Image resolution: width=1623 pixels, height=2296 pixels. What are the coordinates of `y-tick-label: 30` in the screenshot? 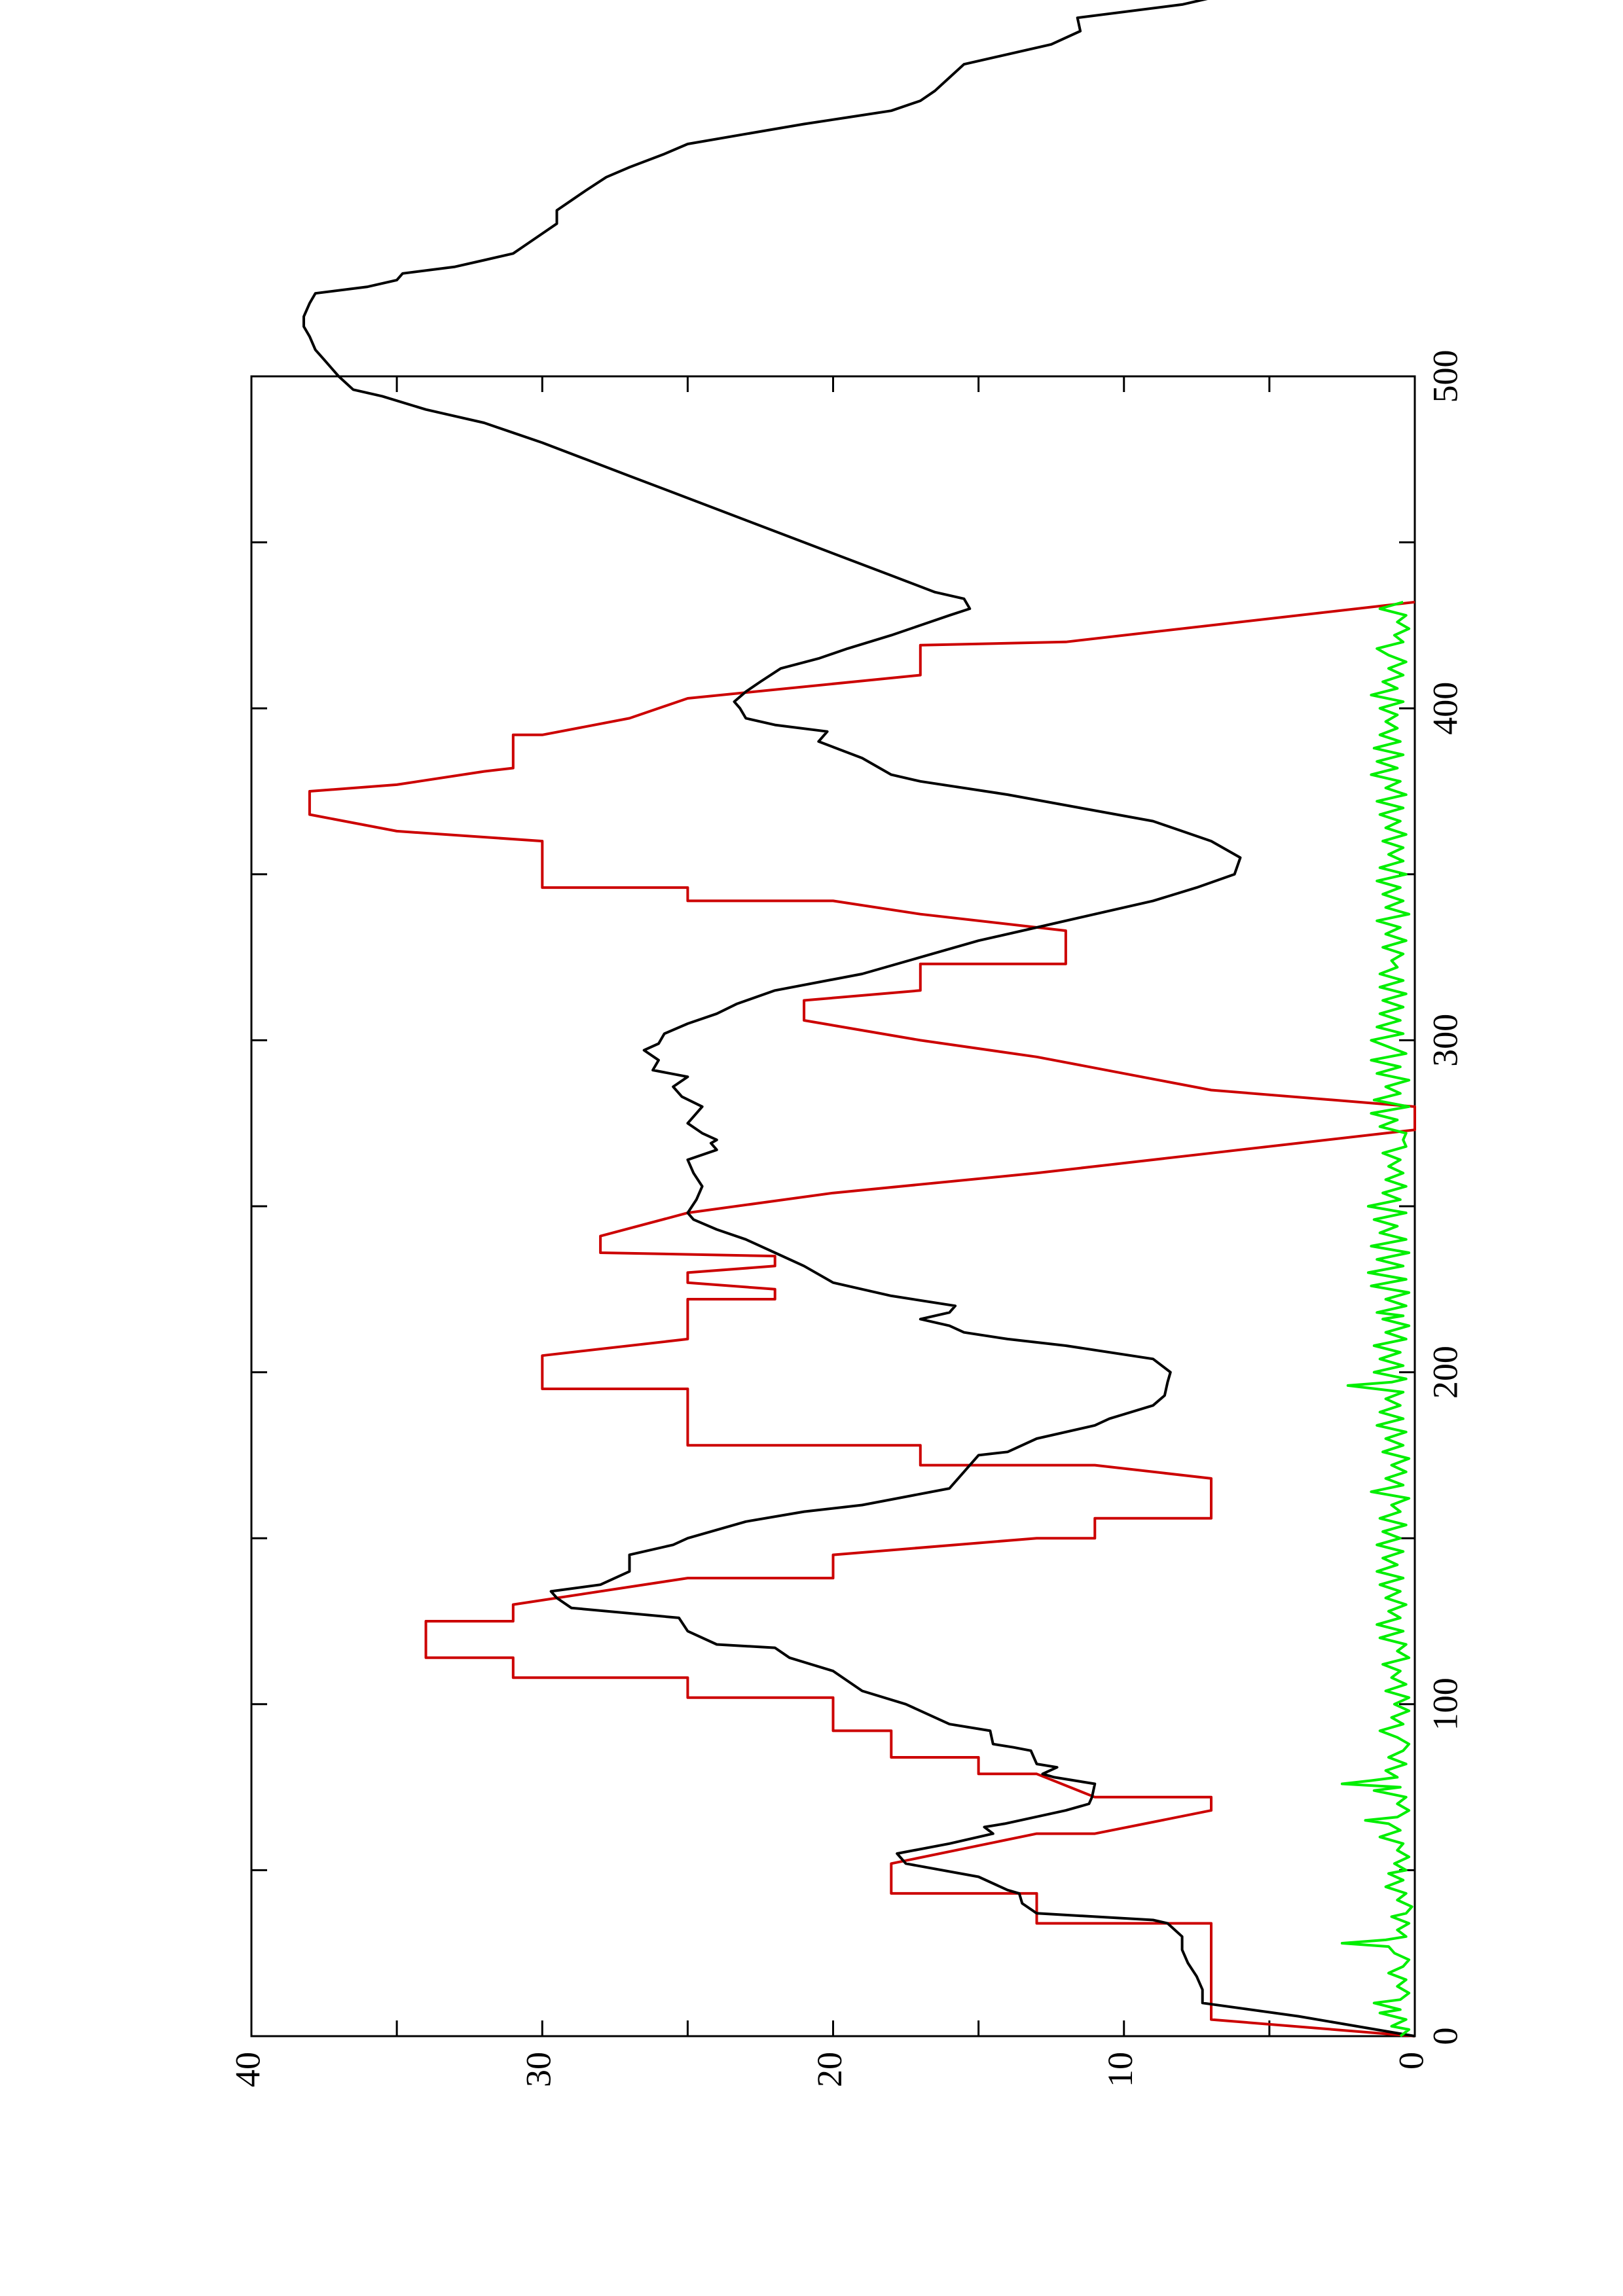 It's located at (538, 2069).